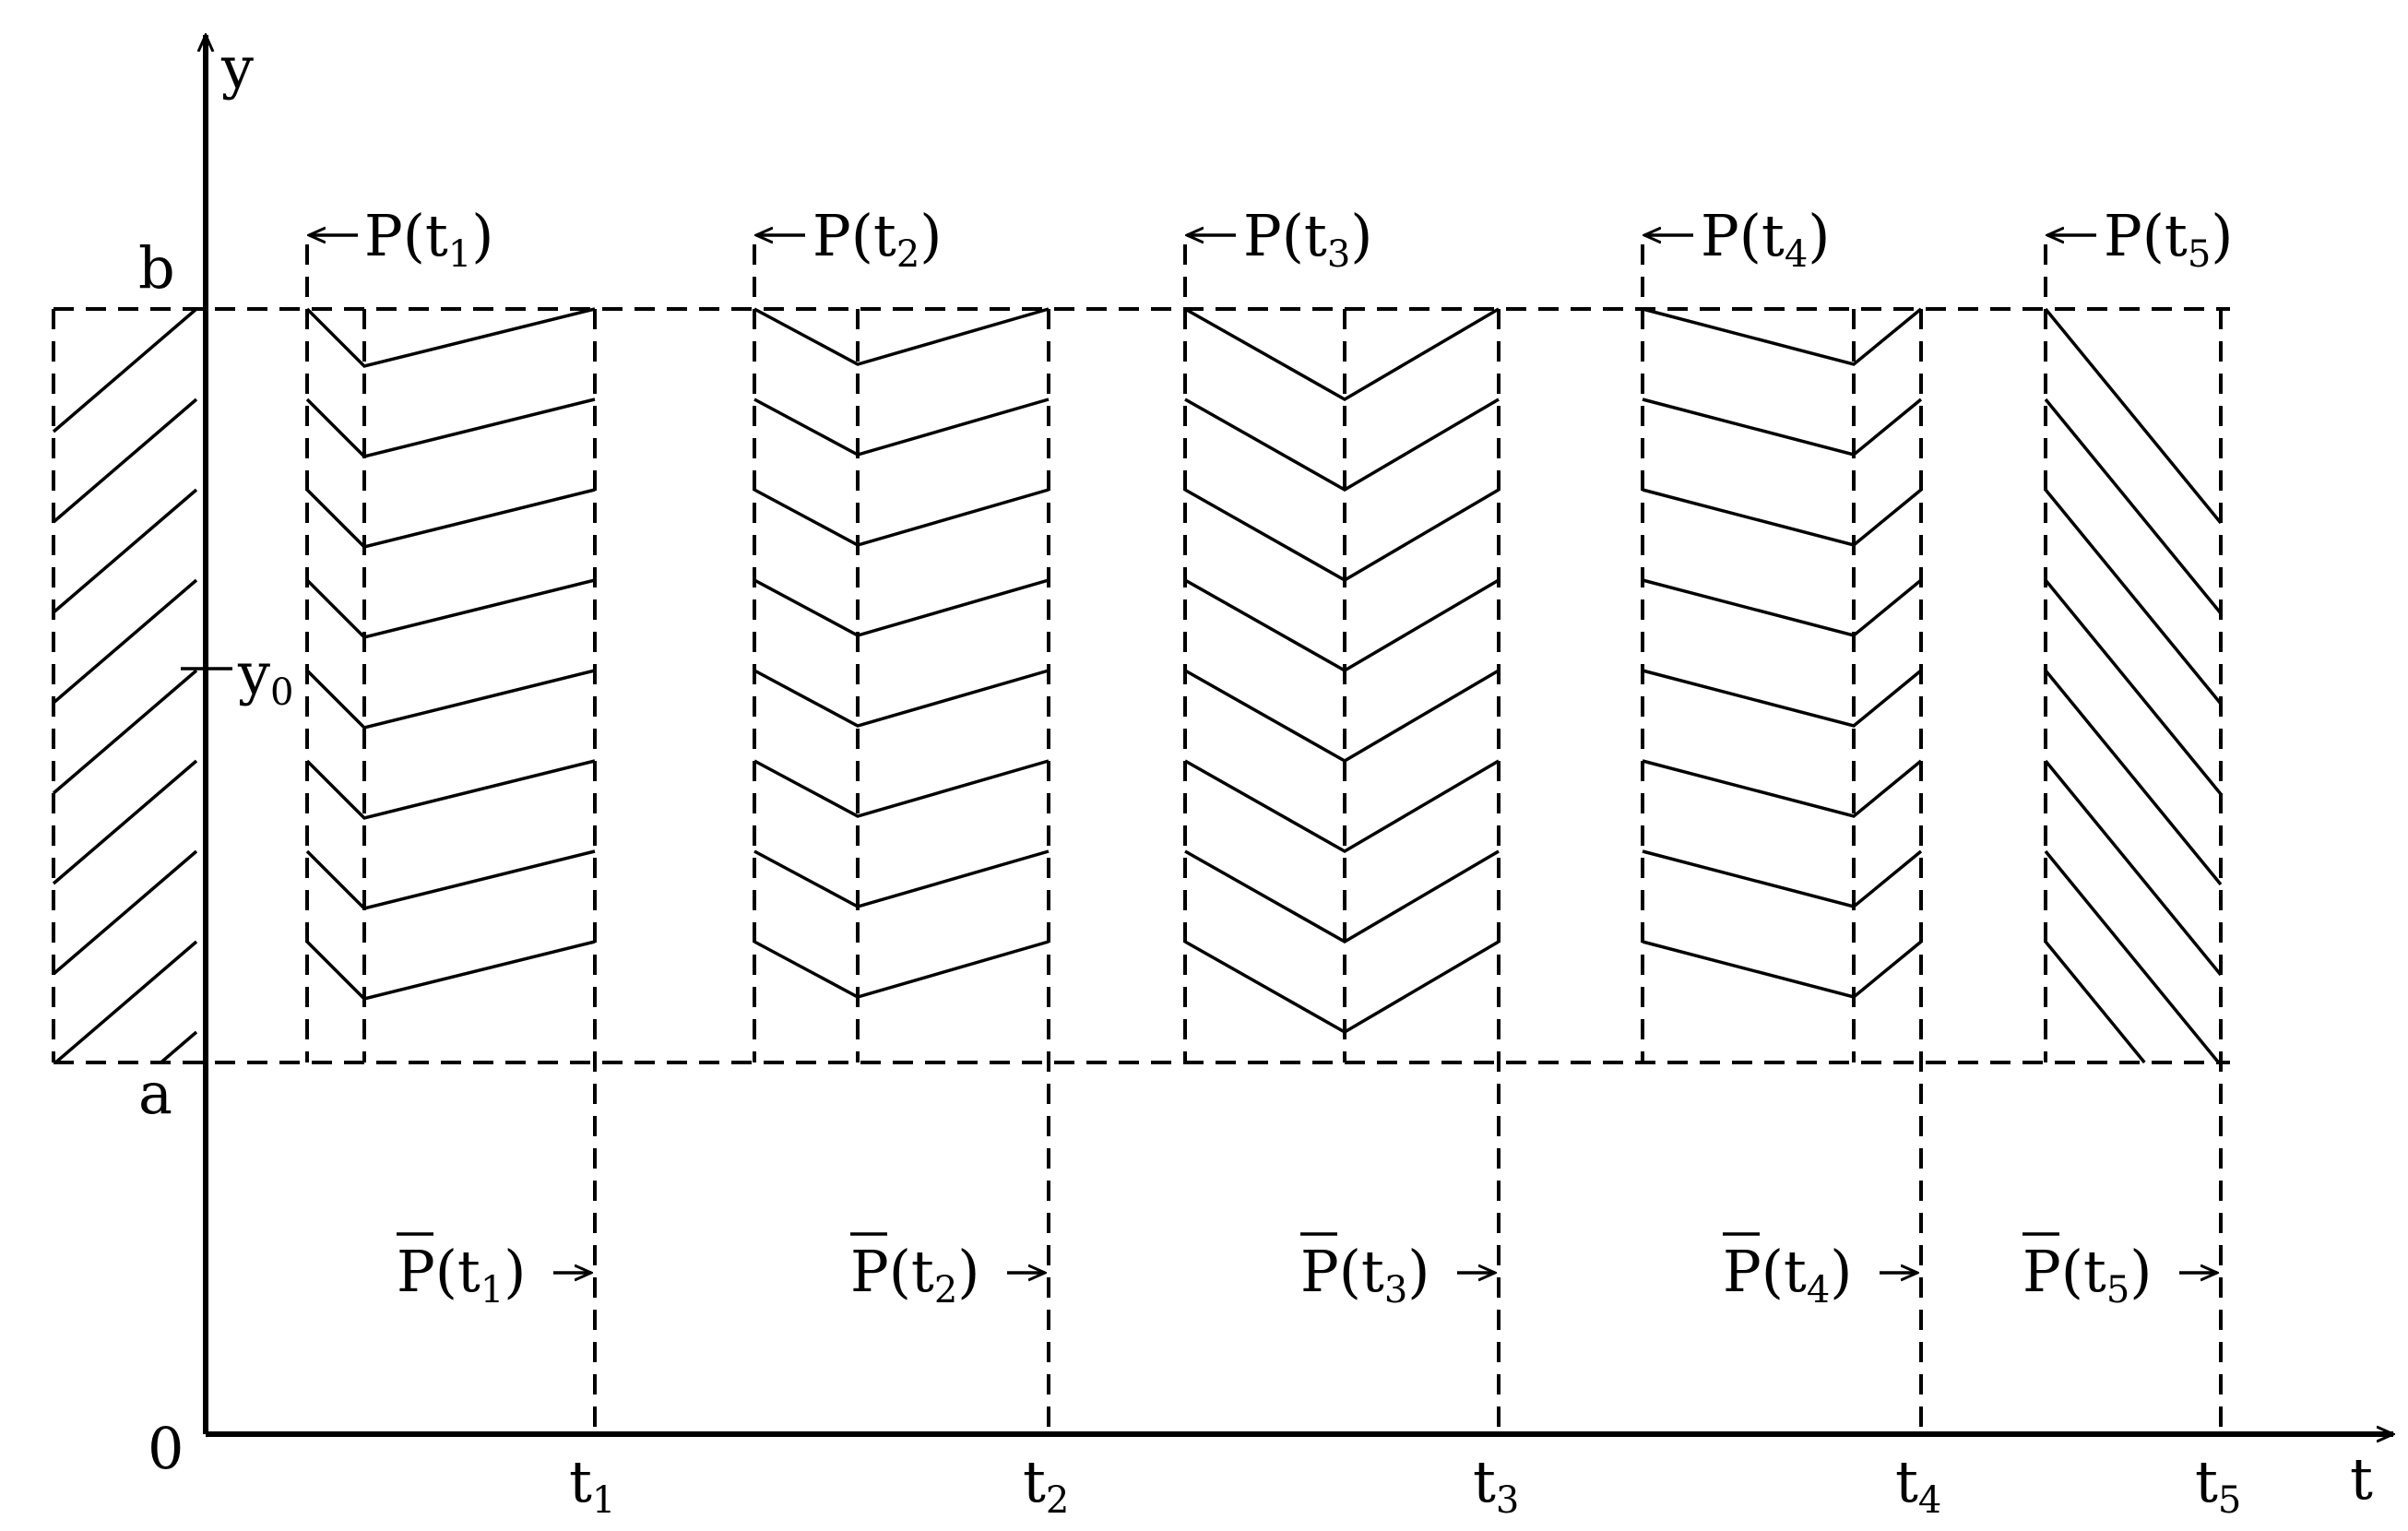  I want to click on initial-hatch, so click(125, 685).